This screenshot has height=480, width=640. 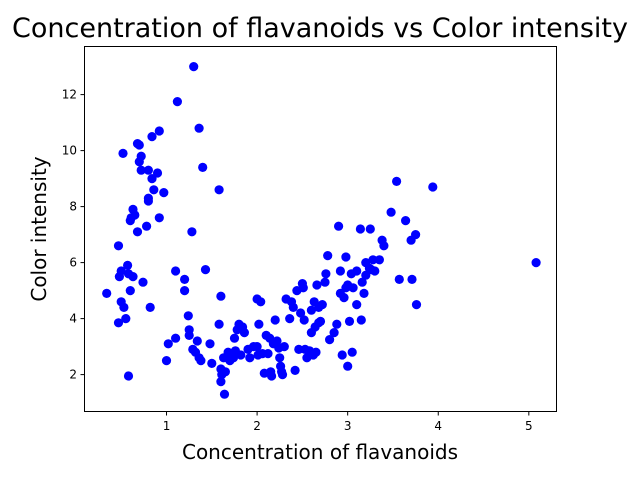 I want to click on x-axis-label: Concentration of flavanoids, so click(x=320, y=452).